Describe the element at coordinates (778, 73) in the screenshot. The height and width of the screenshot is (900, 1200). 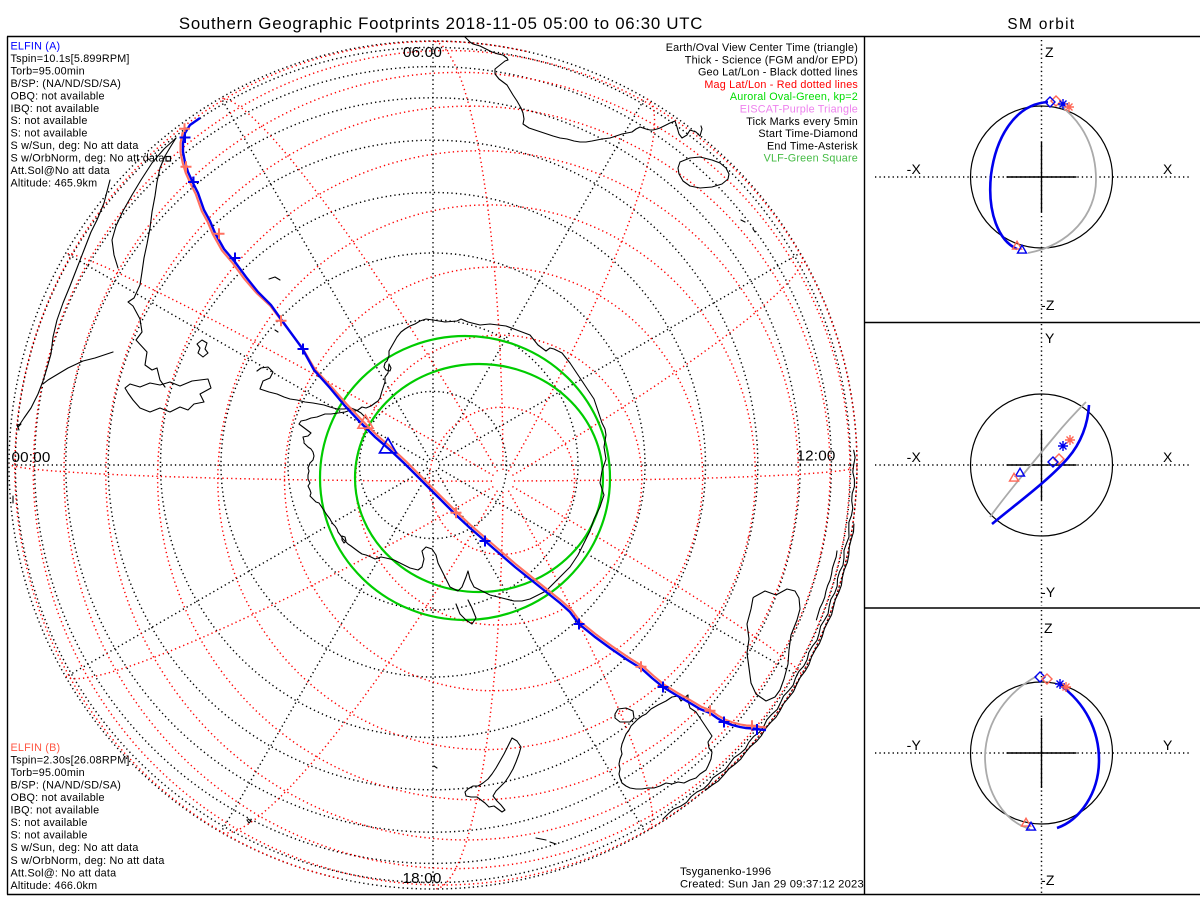
I see `svg-text:Geo Lat/Lon - Black dotted lin: Geo Lat/Lon - Black dotted lines` at that location.